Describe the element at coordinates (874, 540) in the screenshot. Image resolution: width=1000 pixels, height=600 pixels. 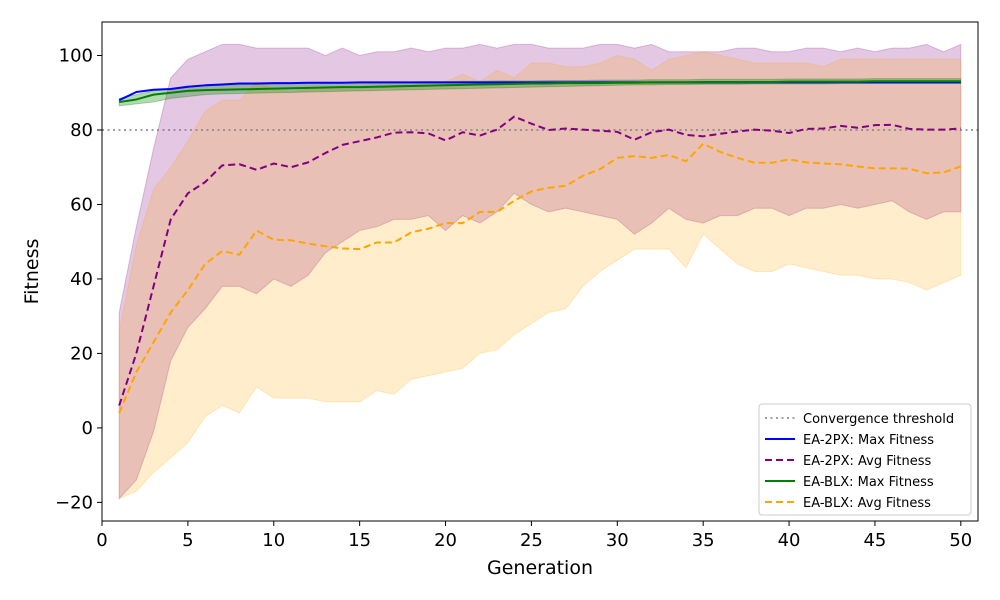
I see `x-tick-label: 45` at that location.